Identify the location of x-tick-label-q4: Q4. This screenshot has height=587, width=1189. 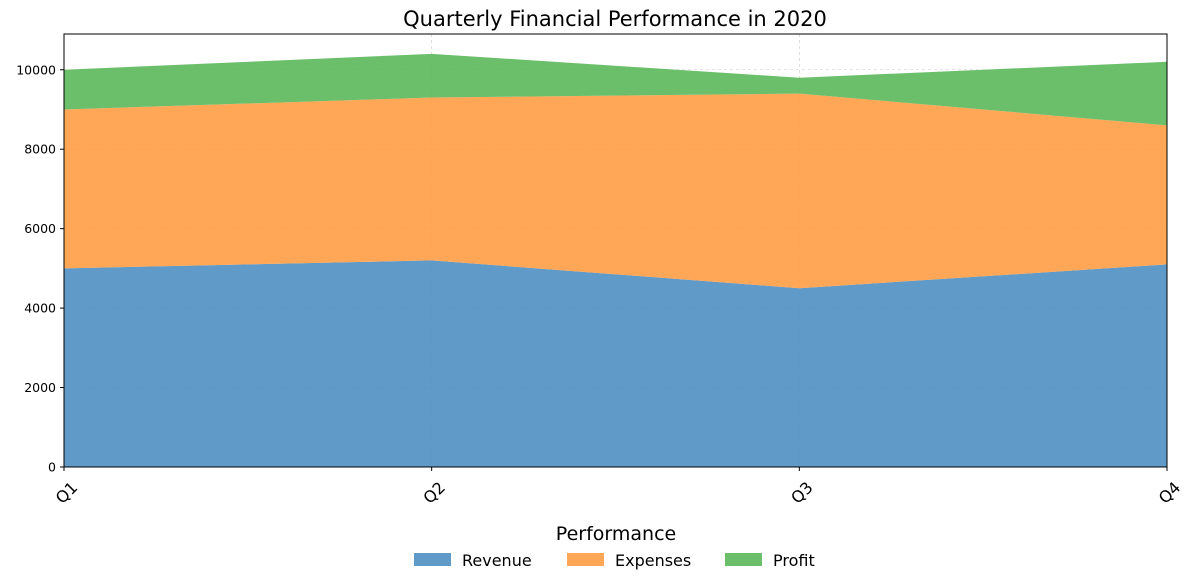
(1170, 493).